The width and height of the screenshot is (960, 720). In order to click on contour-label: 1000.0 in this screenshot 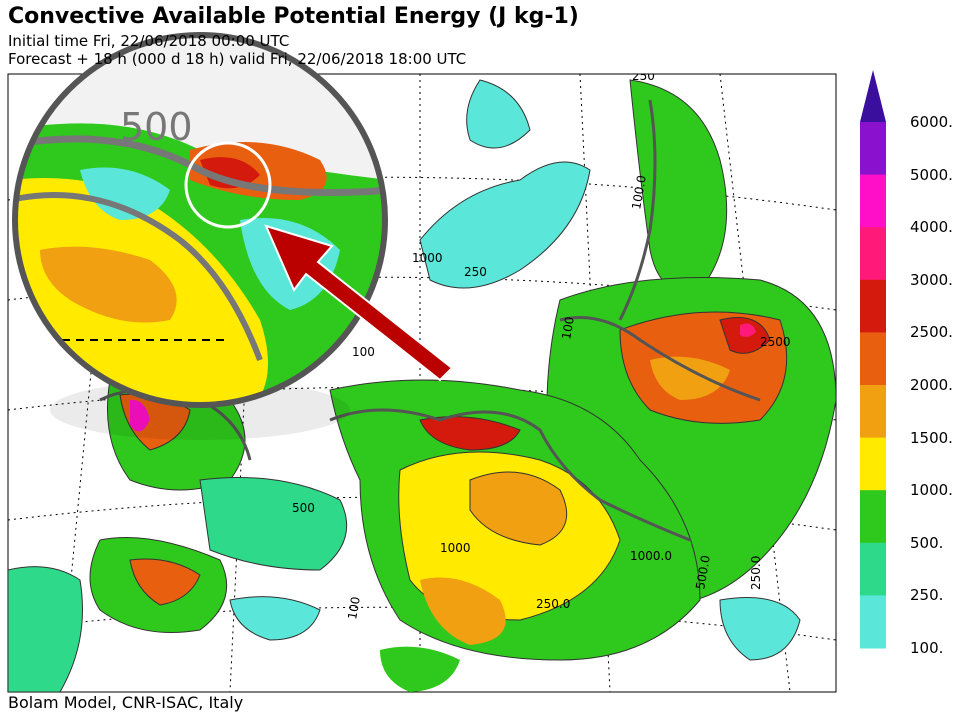, I will do `click(651, 556)`.